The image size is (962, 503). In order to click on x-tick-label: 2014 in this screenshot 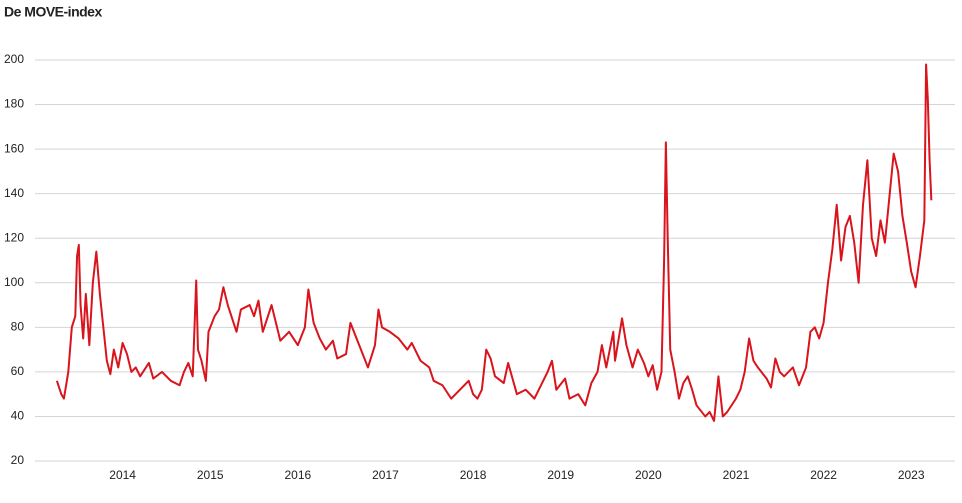, I will do `click(122, 475)`.